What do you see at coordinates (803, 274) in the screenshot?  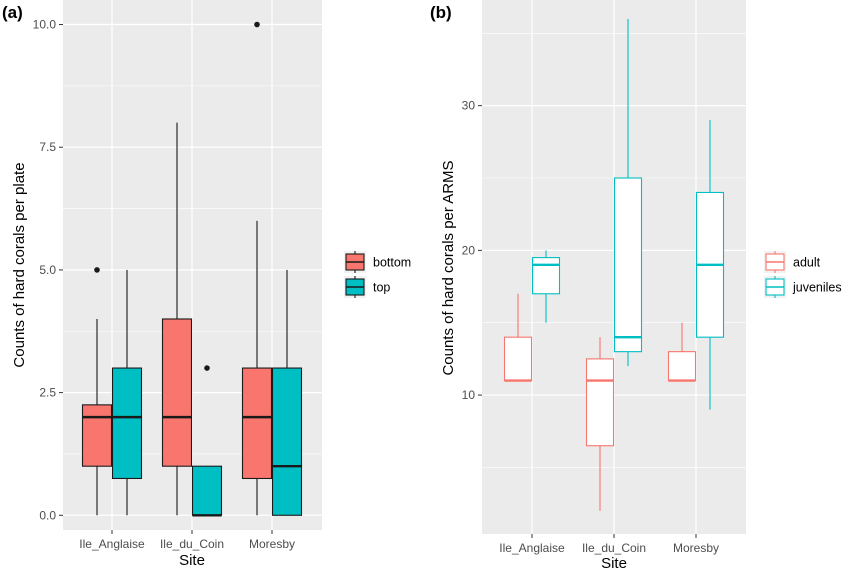 I see `panel-b-legend: adult juveniles` at bounding box center [803, 274].